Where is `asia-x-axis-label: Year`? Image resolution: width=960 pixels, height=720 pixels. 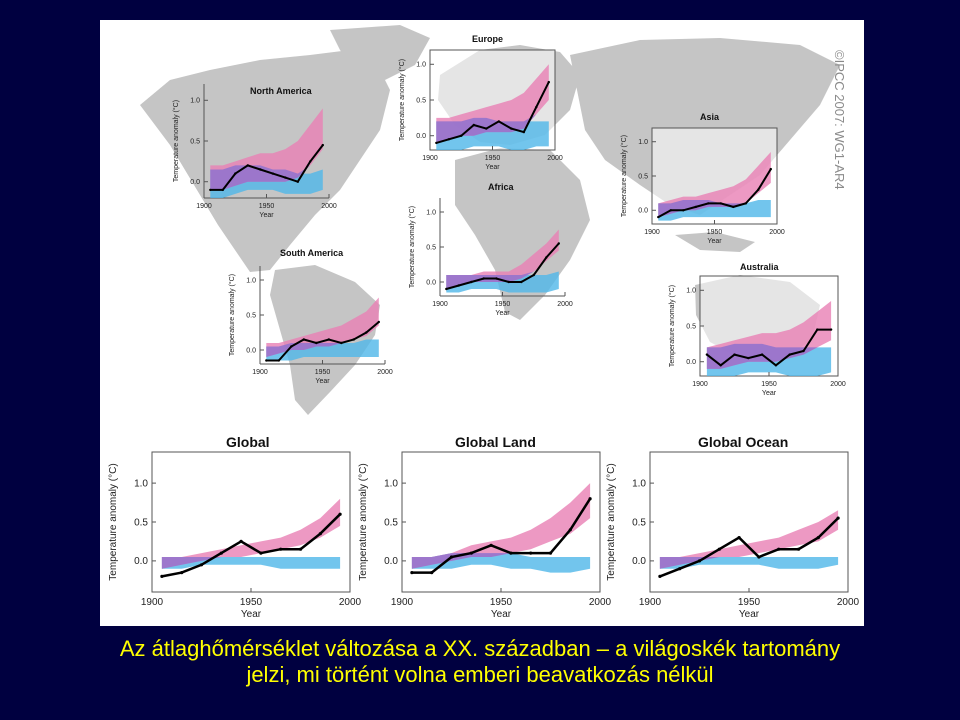
asia-x-axis-label: Year is located at coordinates (714, 241).